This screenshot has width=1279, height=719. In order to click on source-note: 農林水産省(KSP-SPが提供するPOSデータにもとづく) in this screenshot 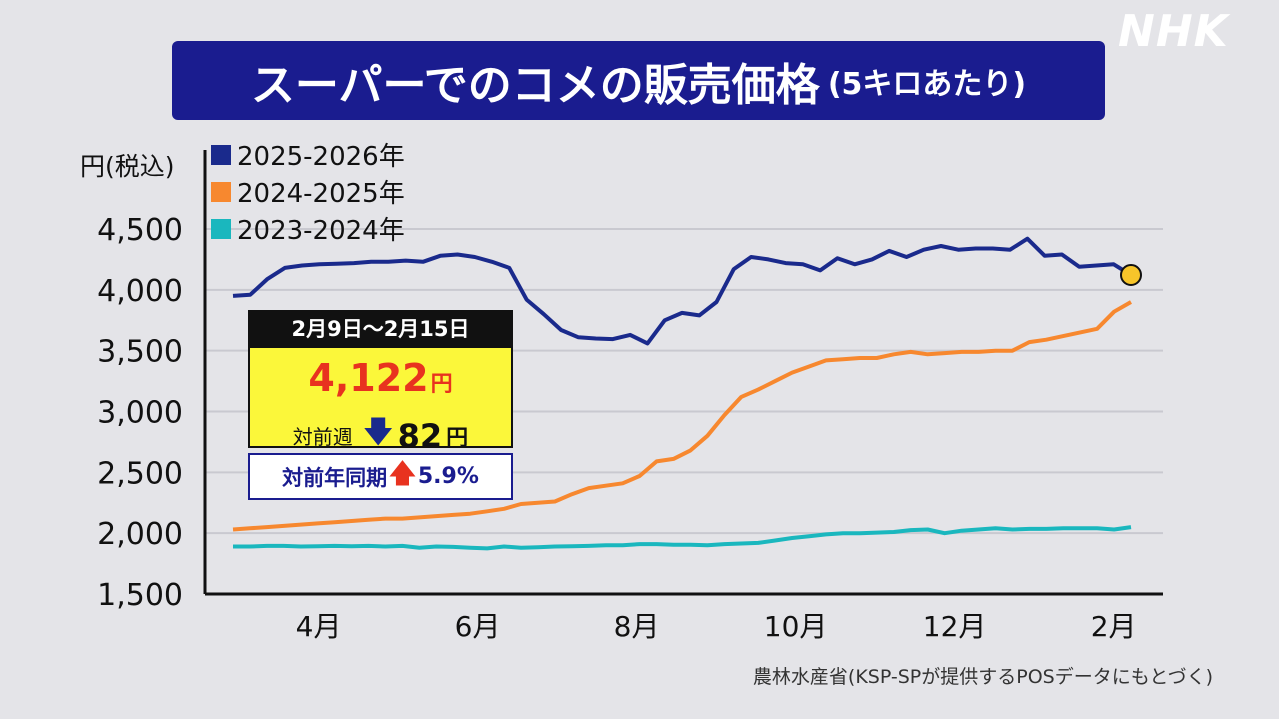, I will do `click(982, 677)`.